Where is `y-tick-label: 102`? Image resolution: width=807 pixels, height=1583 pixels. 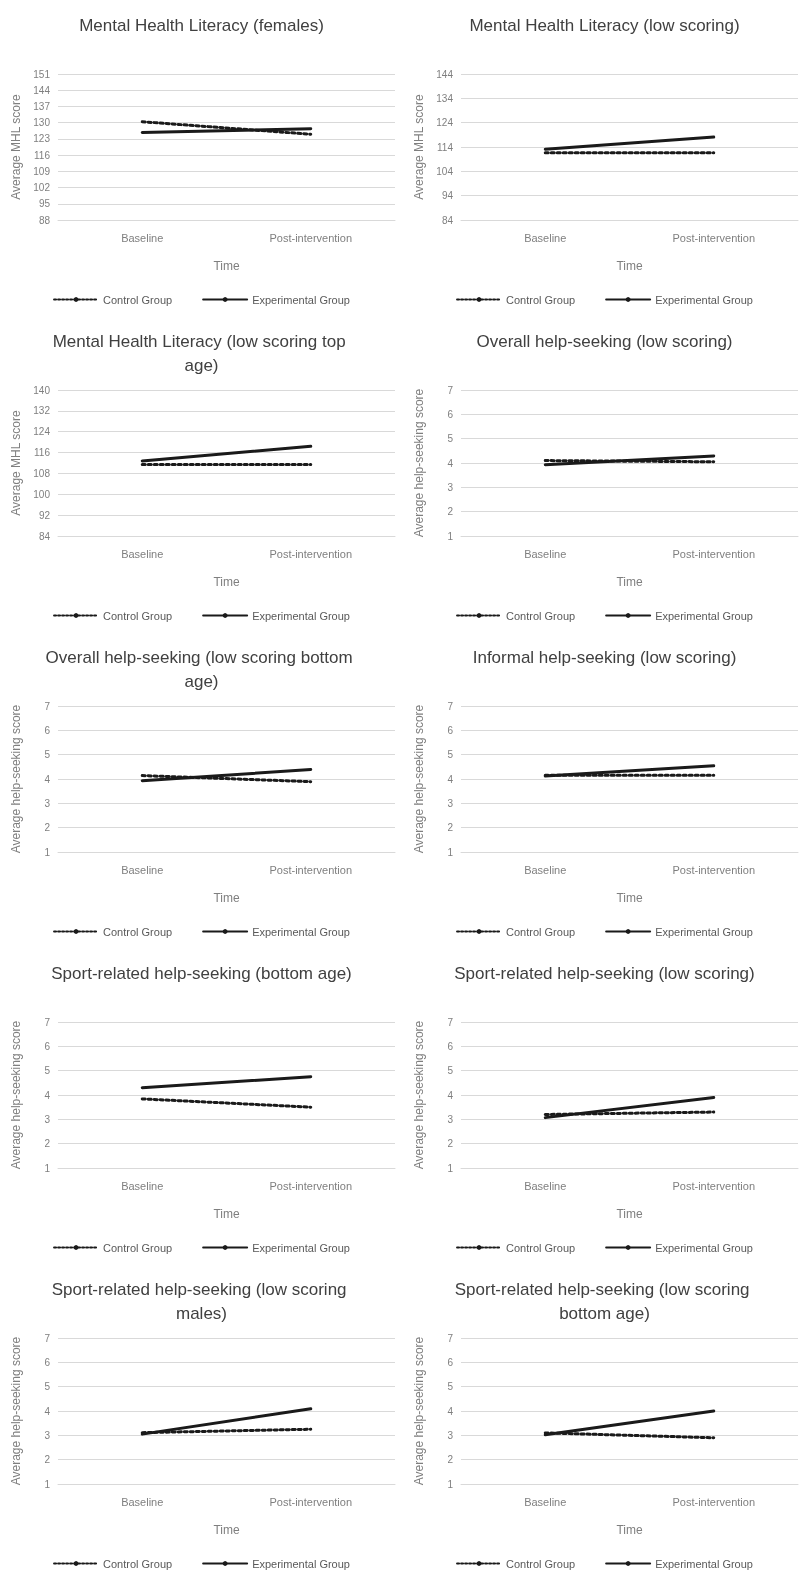
y-tick-label: 102 is located at coordinates (42, 188).